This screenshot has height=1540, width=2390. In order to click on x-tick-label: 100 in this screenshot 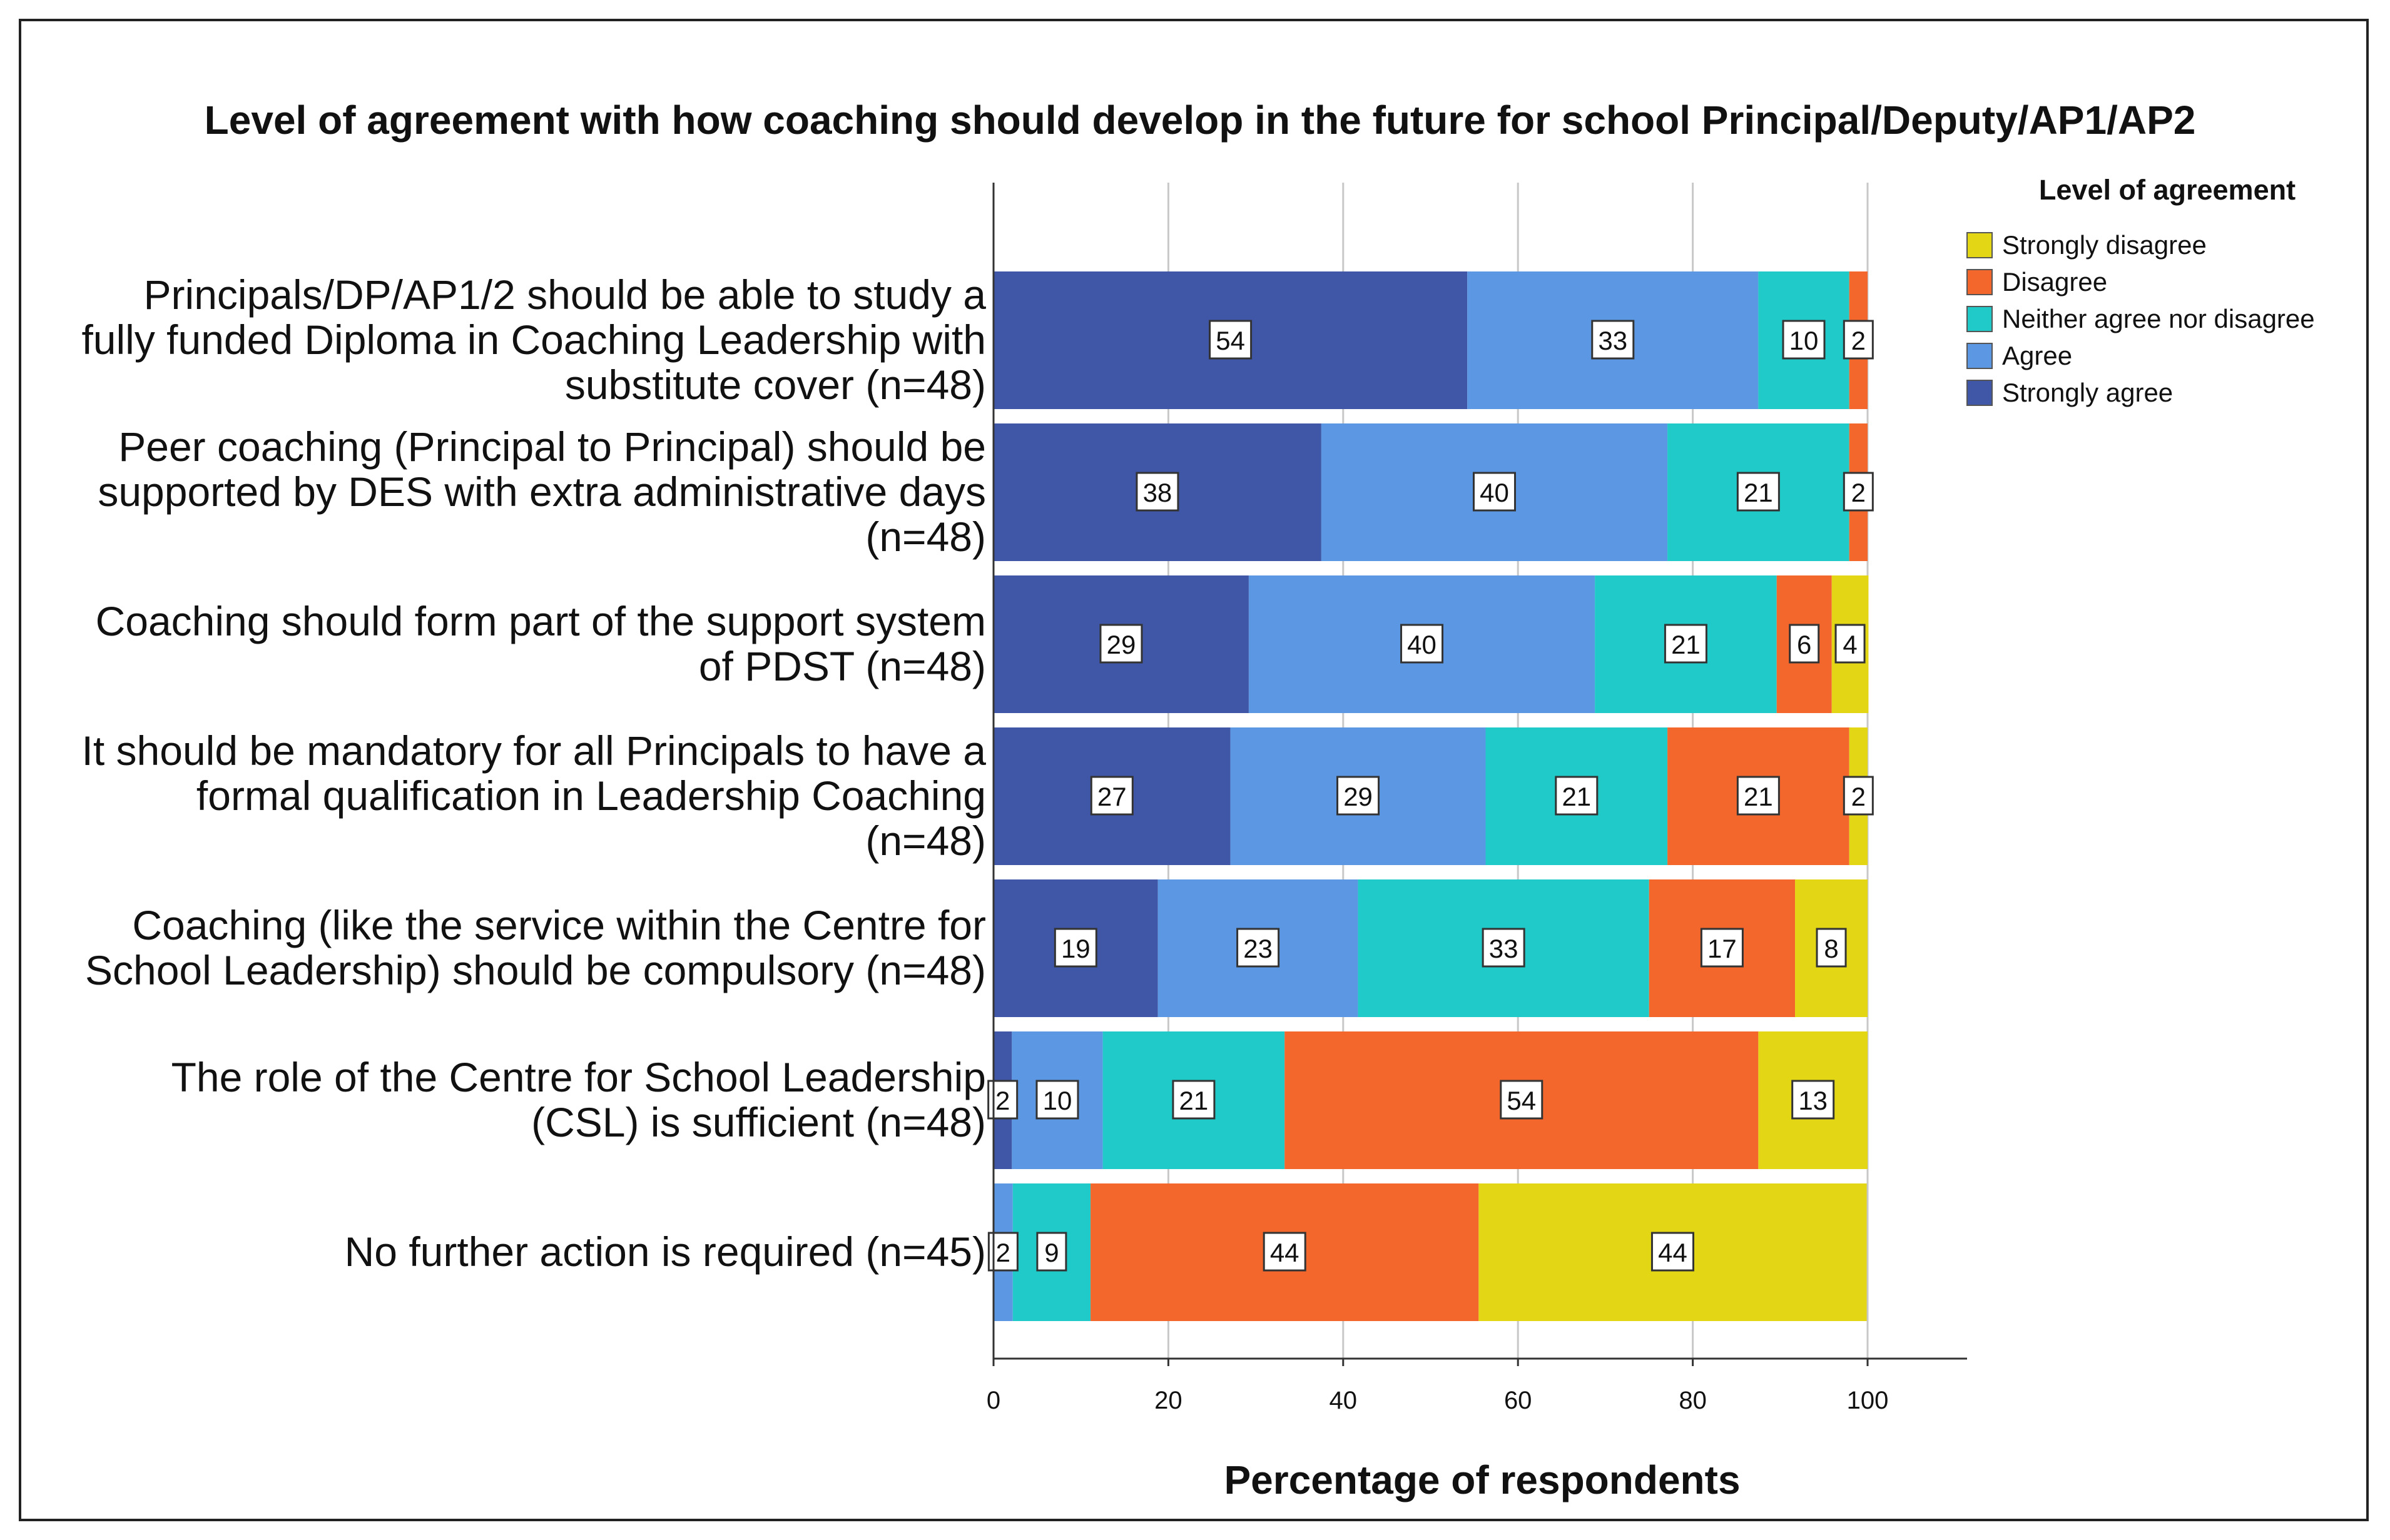, I will do `click(1868, 1400)`.